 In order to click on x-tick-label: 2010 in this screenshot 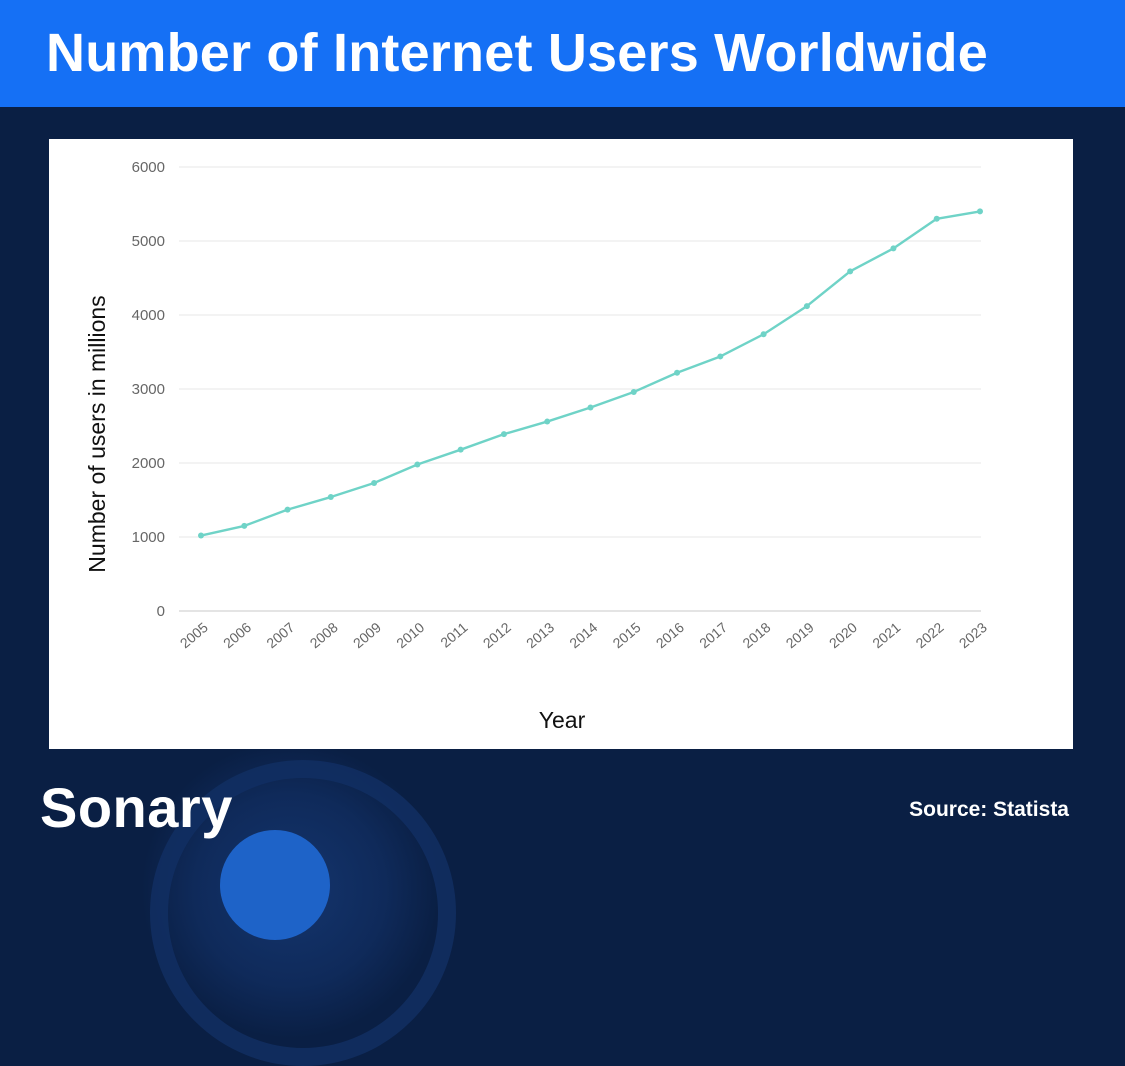, I will do `click(410, 635)`.